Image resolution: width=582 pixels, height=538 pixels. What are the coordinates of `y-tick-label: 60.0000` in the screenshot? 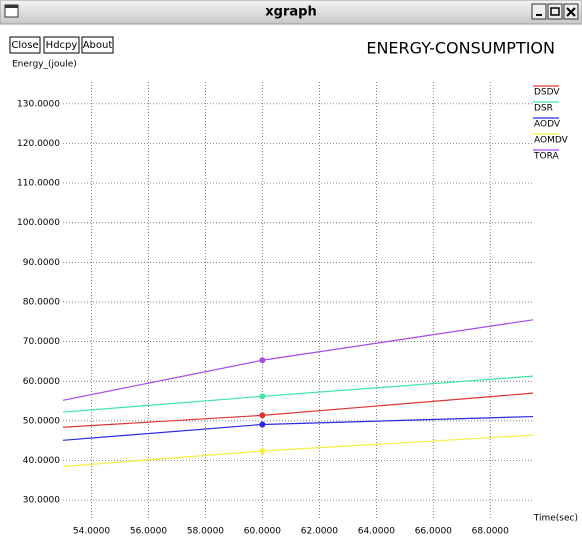 It's located at (41, 382).